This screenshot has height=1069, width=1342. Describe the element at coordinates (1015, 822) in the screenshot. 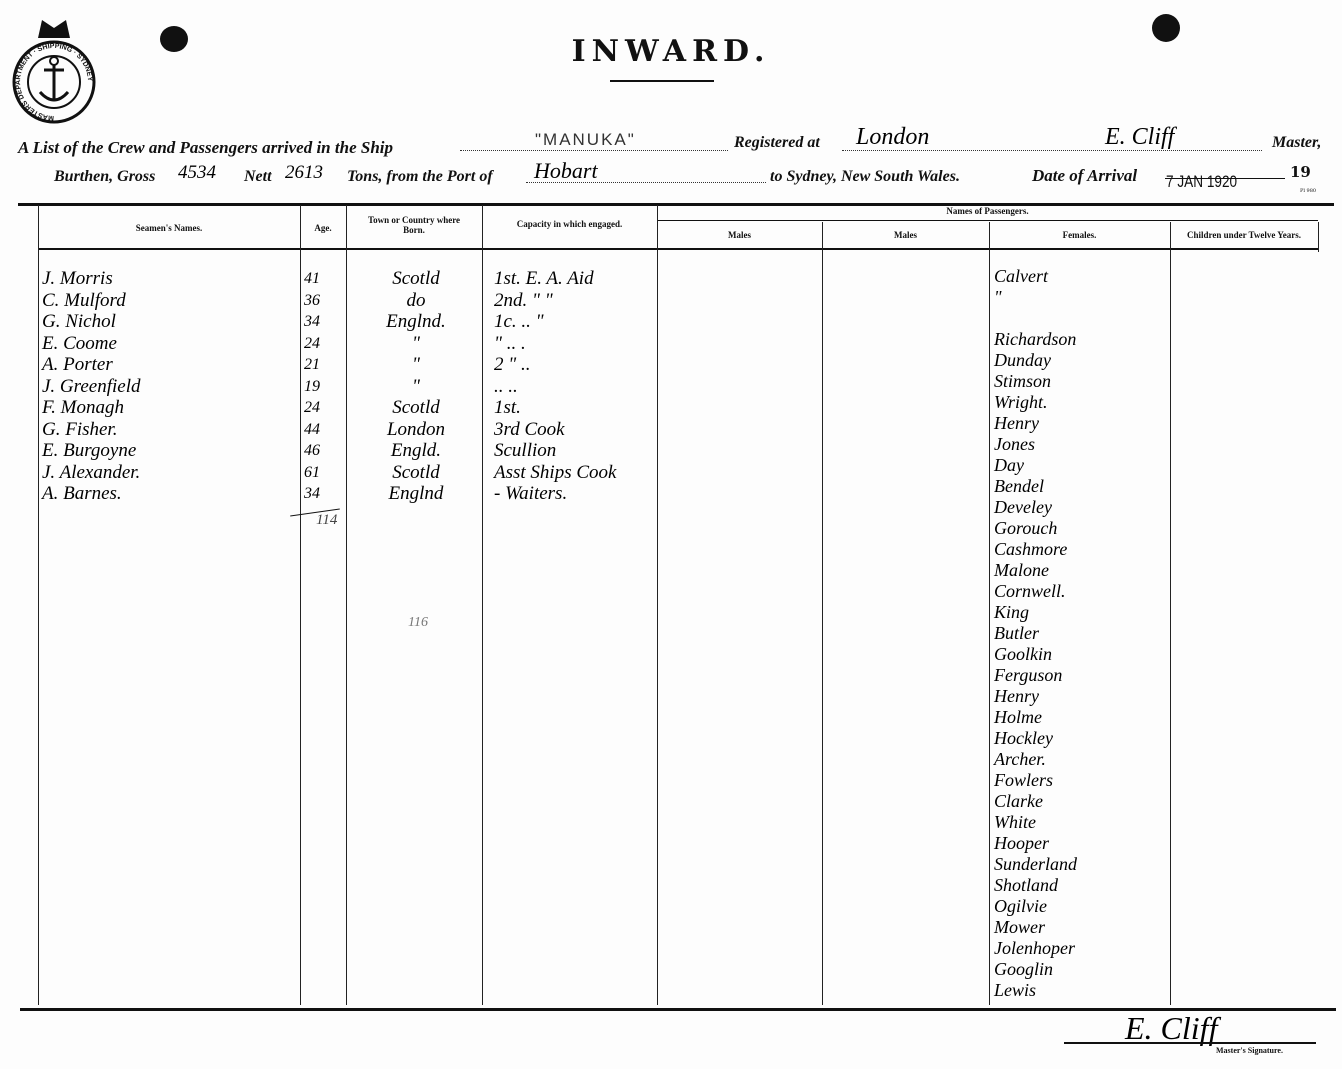

I see `female-passenger-name: White` at that location.